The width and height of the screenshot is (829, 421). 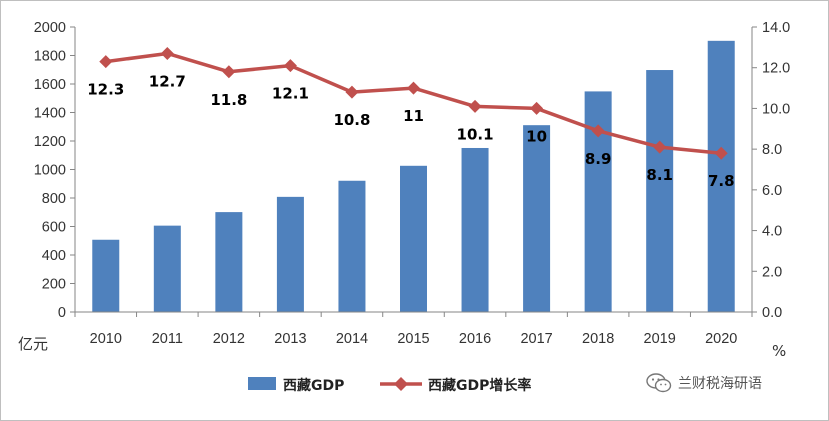 What do you see at coordinates (772, 272) in the screenshot?
I see `right-tick-label: 2.0` at bounding box center [772, 272].